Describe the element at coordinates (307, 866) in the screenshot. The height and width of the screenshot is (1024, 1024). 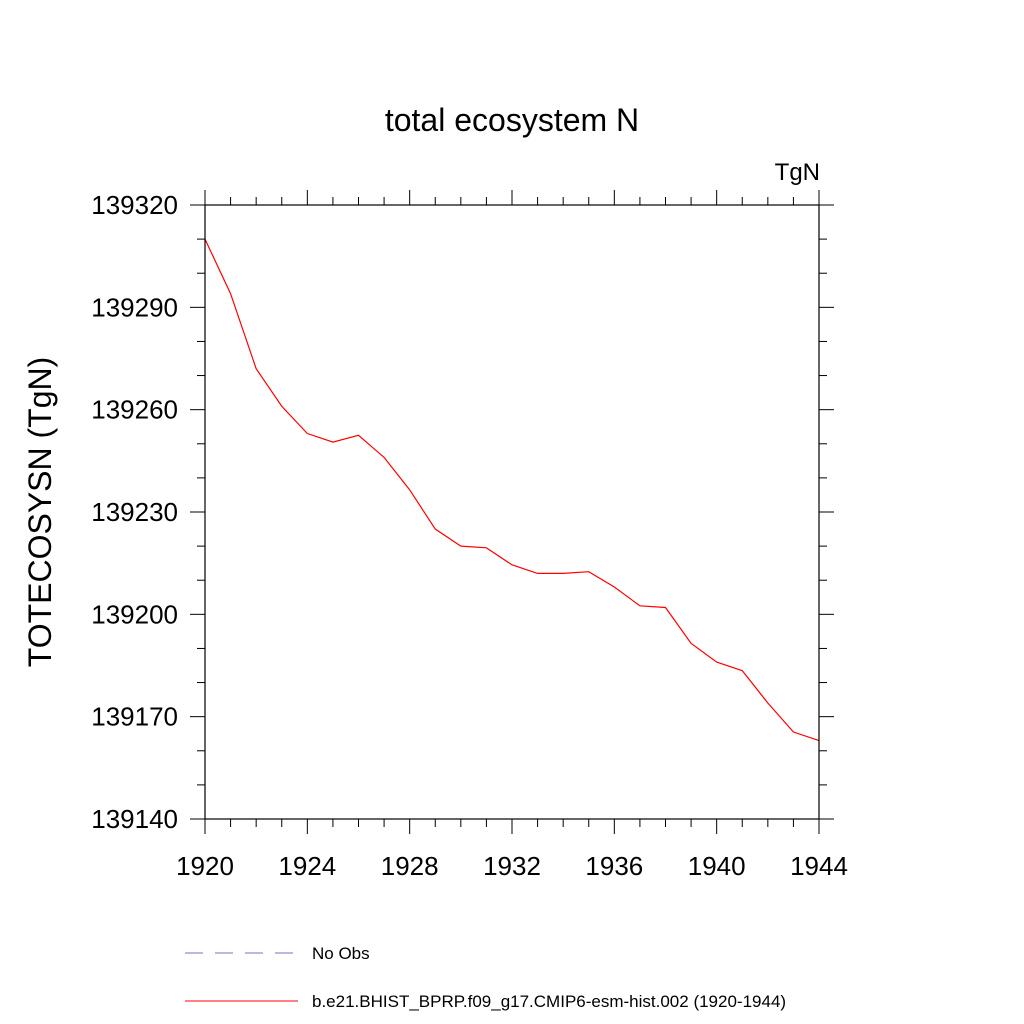
I see `x-tick-label: 1924` at that location.